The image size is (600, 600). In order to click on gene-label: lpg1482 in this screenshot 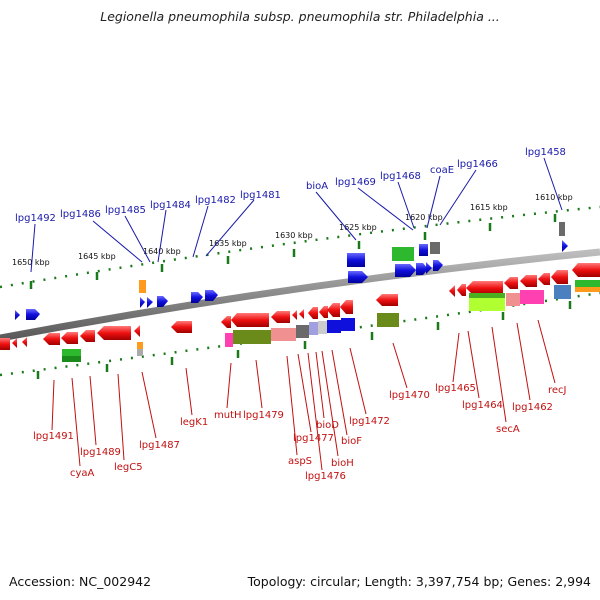, I will do `click(215, 200)`.